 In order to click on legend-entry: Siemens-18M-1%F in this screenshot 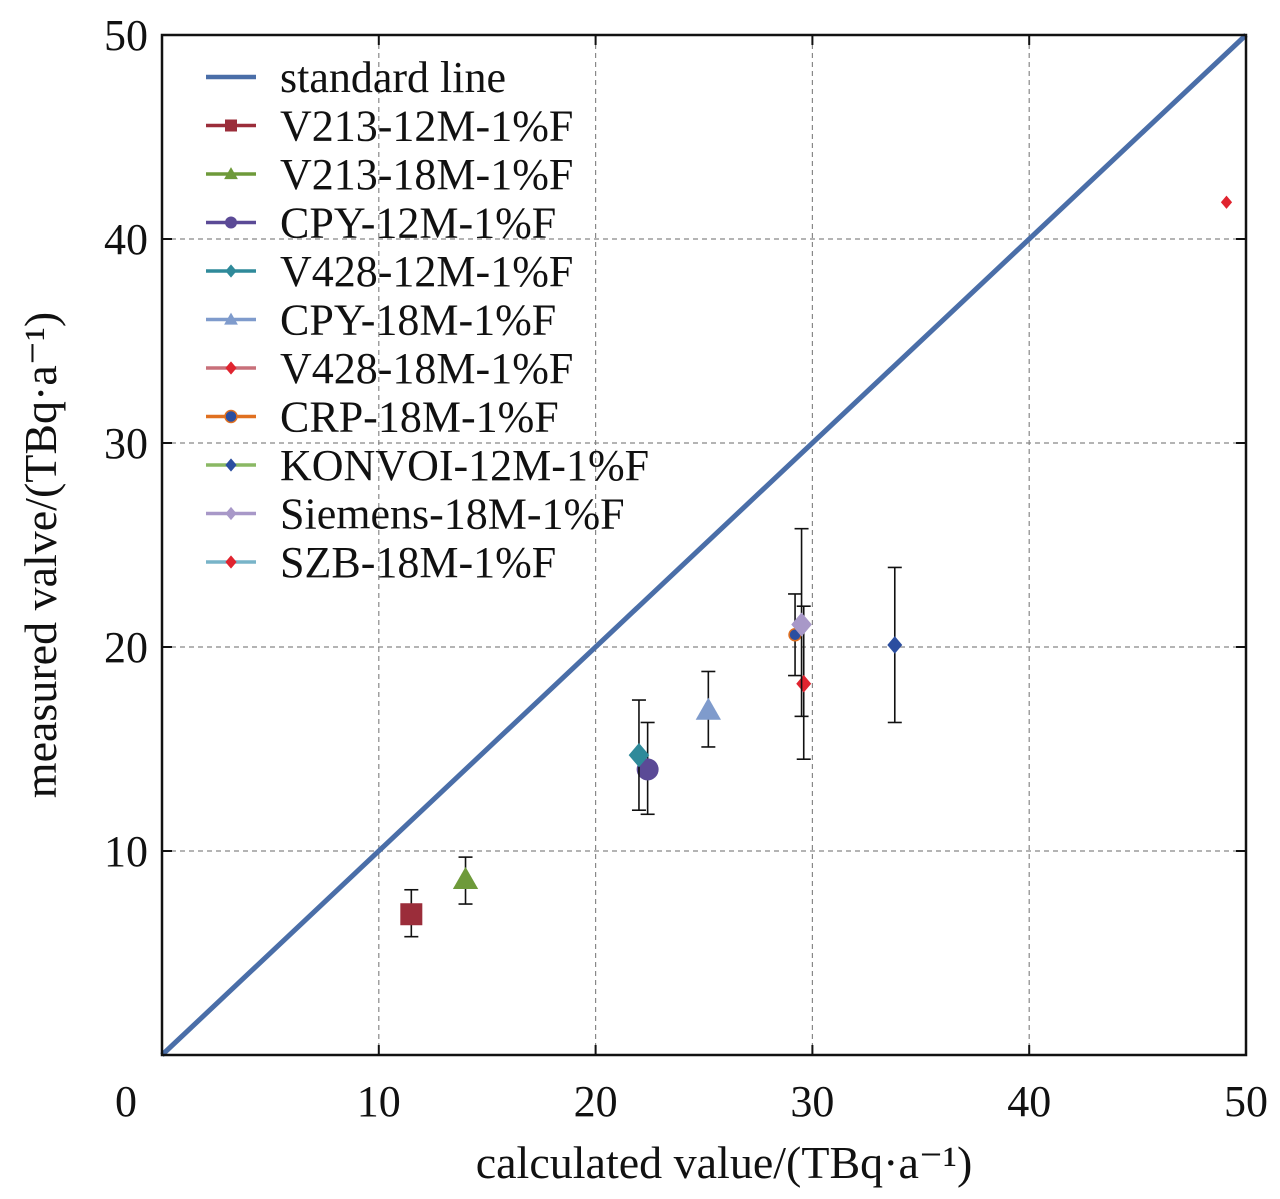, I will do `click(415, 514)`.